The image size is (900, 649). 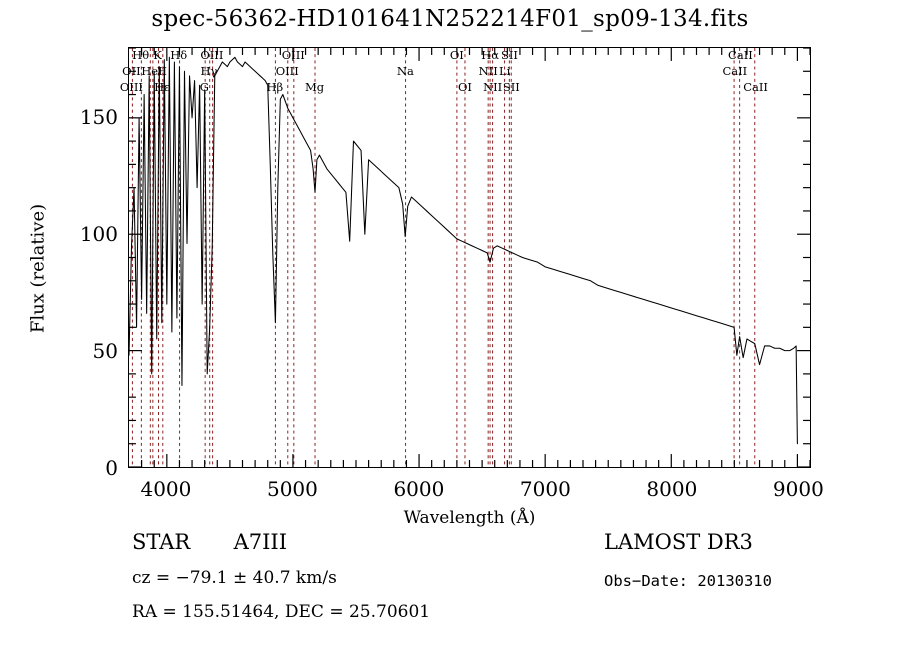 What do you see at coordinates (179, 55) in the screenshot?
I see `line-label-Hδ: Hδ` at bounding box center [179, 55].